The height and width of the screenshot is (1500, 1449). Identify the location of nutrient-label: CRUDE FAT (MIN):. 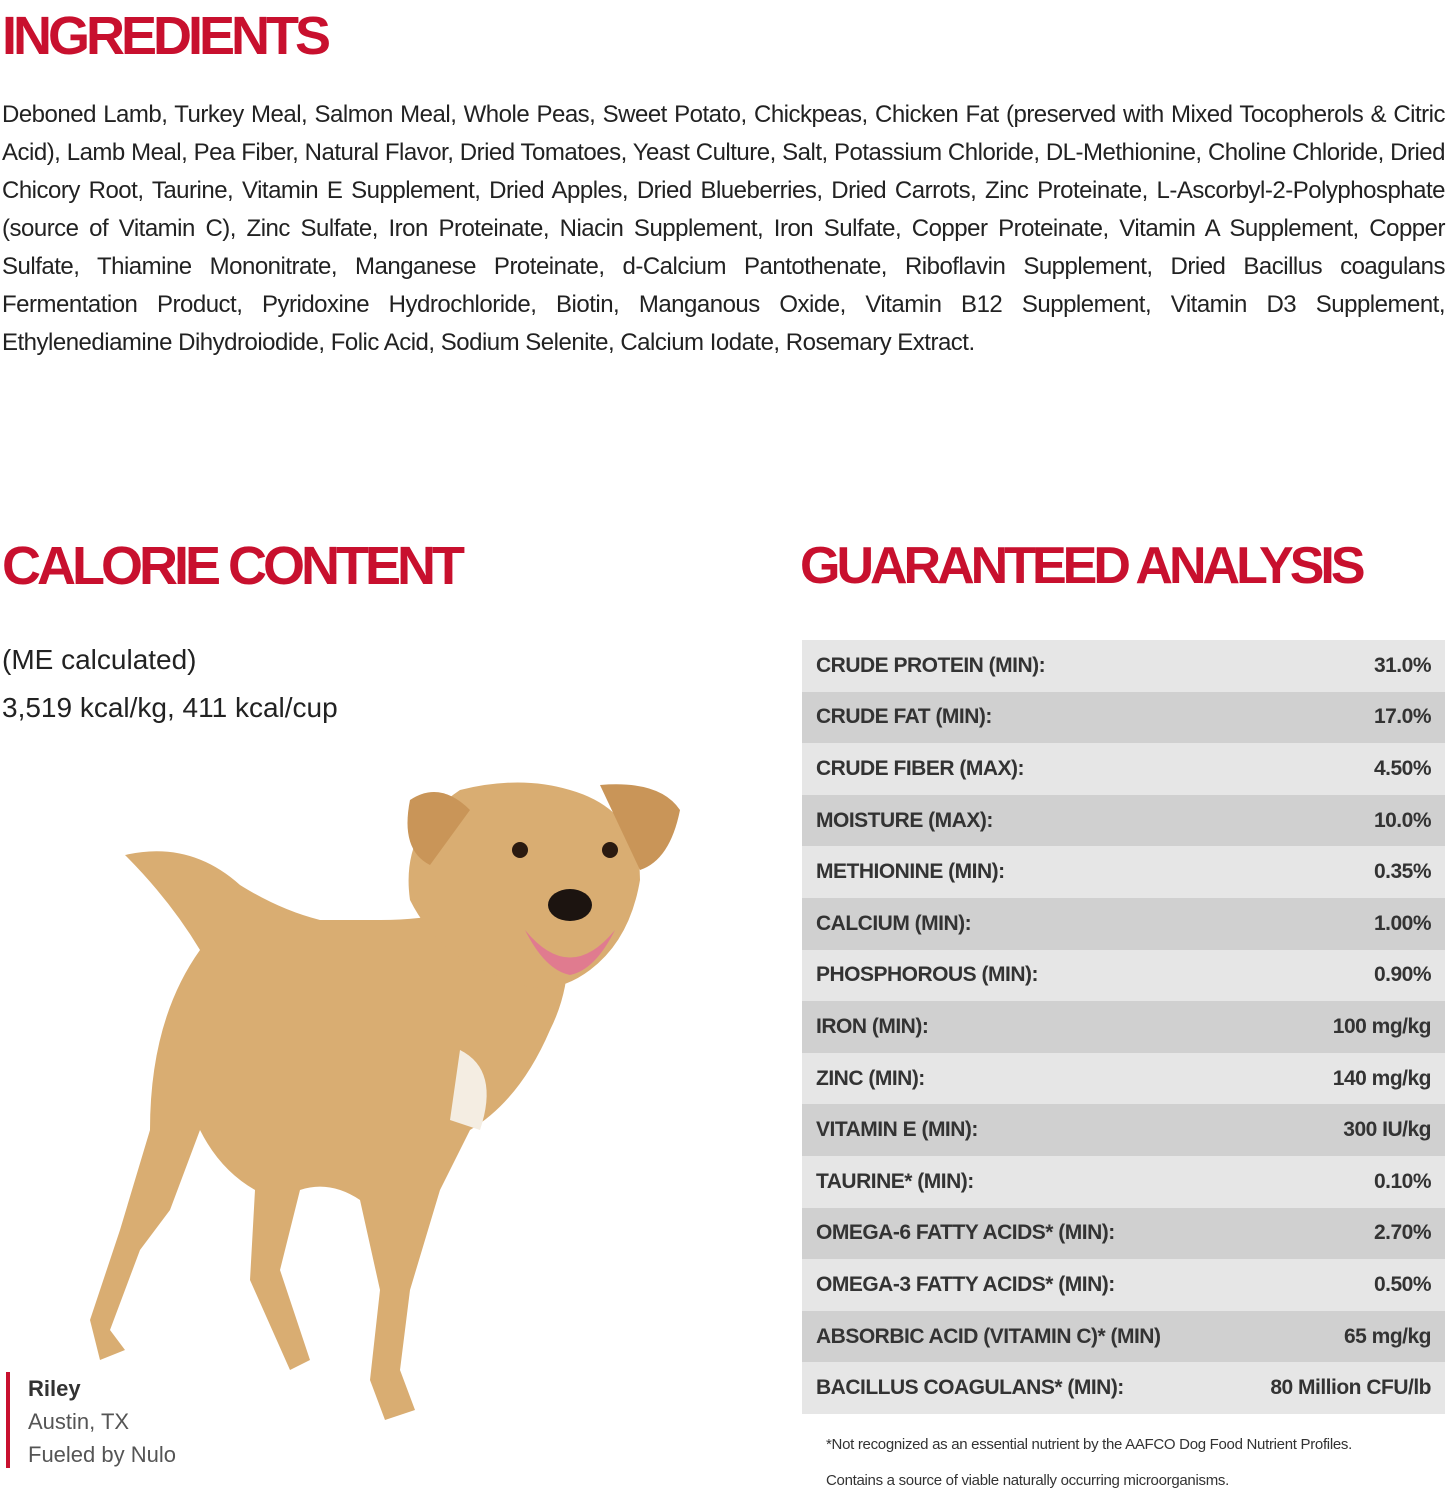
(904, 717).